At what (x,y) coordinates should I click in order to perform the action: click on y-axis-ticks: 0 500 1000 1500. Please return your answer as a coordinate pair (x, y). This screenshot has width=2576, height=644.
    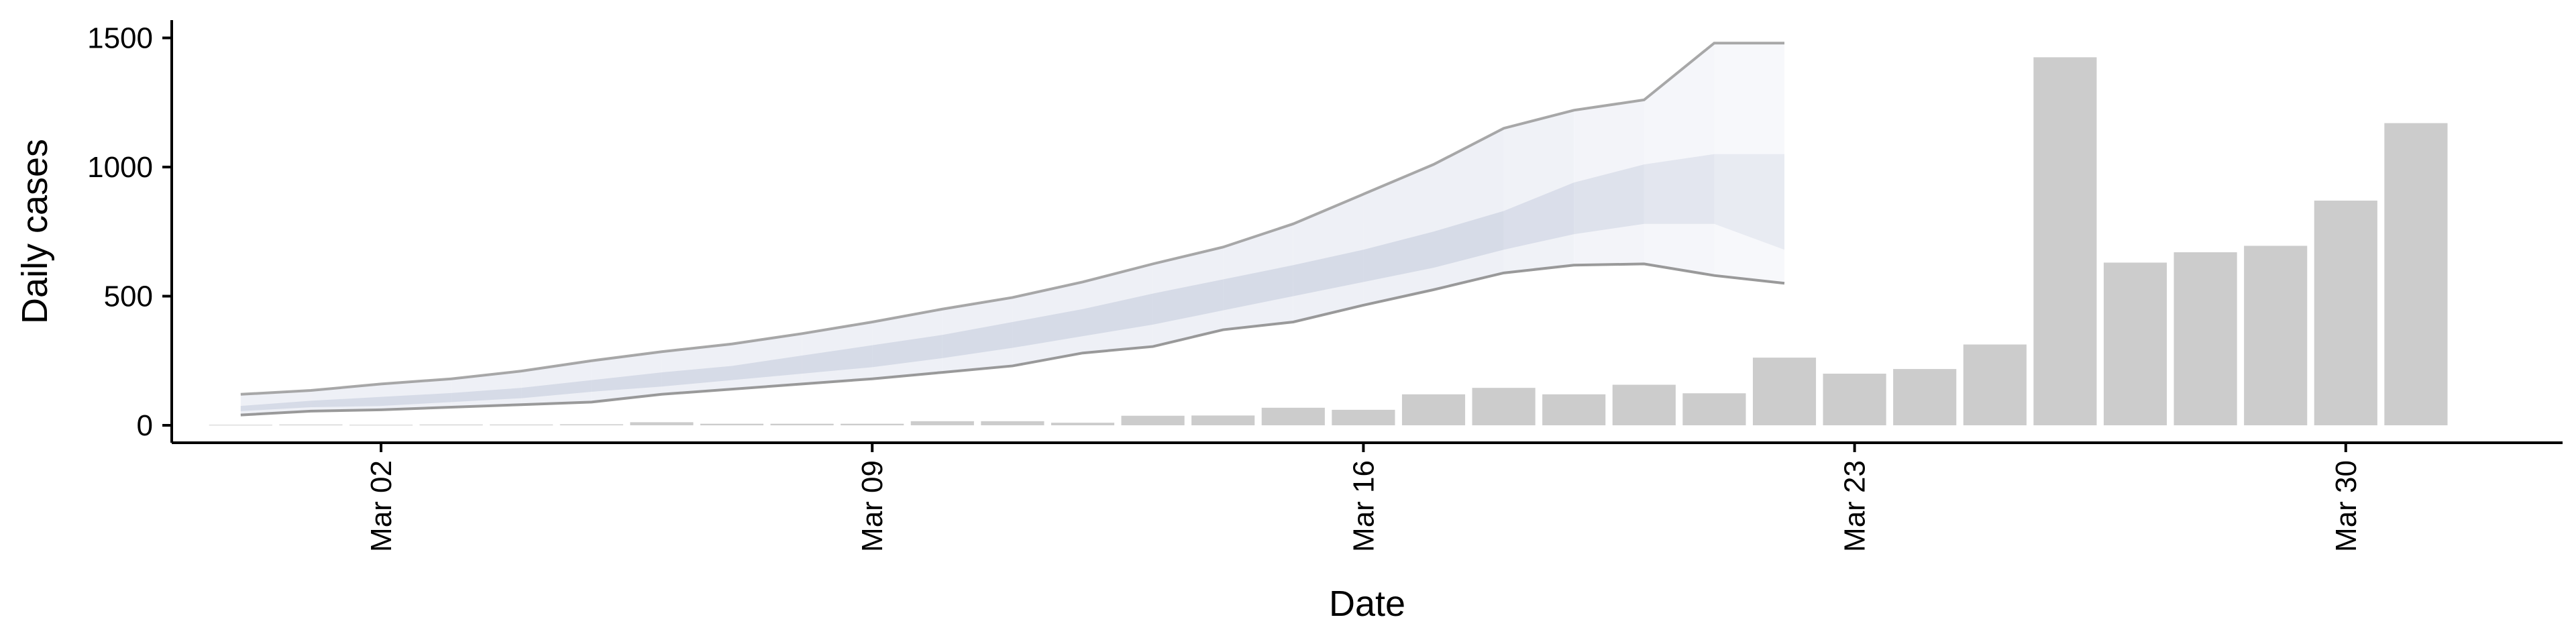
    Looking at the image, I should click on (129, 232).